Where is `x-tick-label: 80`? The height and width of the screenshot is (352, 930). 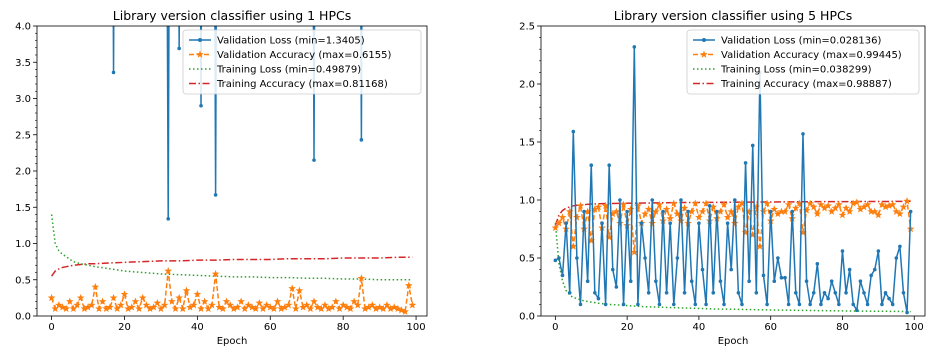 x-tick-label: 80 is located at coordinates (842, 327).